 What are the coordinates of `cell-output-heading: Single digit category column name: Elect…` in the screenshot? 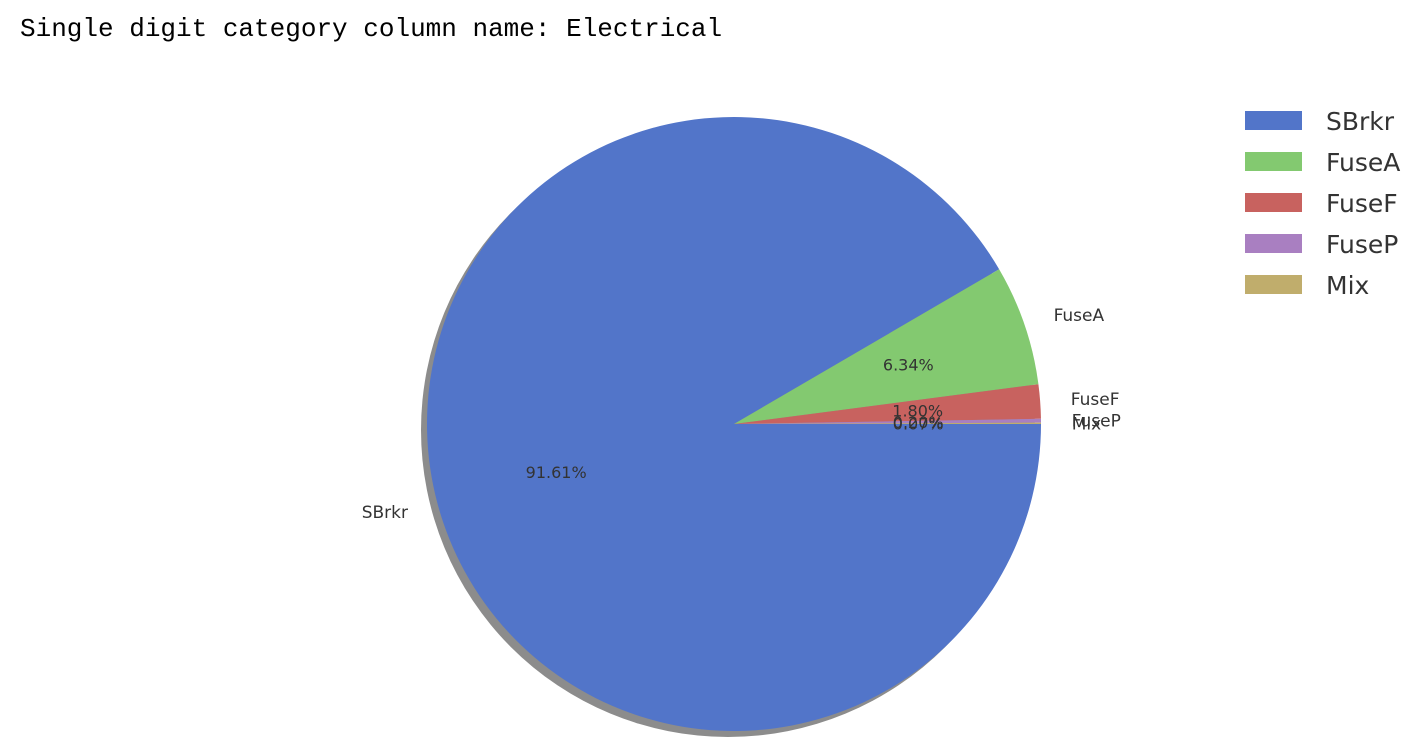 It's located at (371, 29).